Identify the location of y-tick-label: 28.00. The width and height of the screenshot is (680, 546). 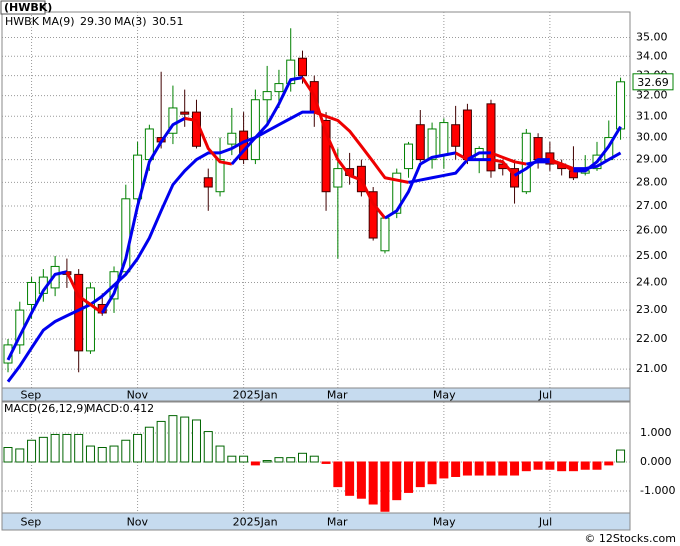
(652, 181).